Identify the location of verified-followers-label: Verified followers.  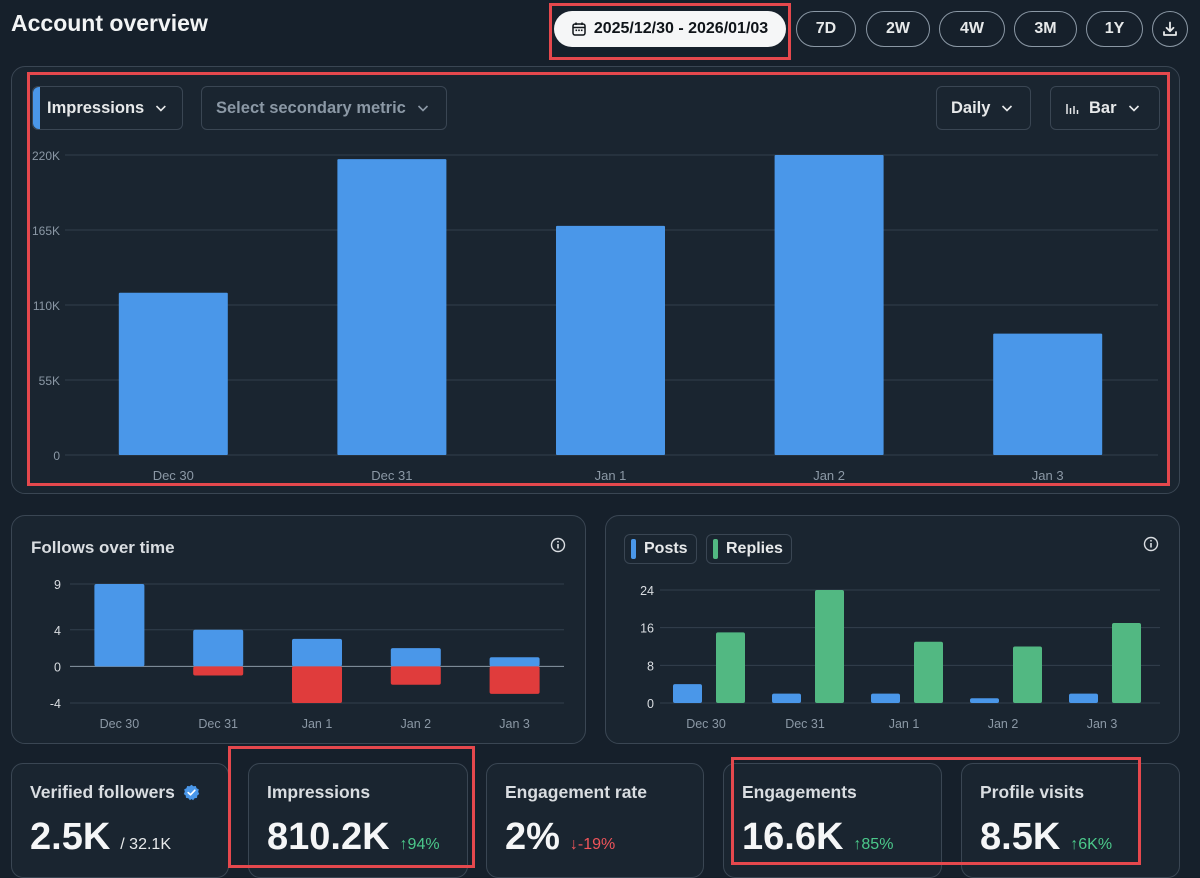
(102, 792).